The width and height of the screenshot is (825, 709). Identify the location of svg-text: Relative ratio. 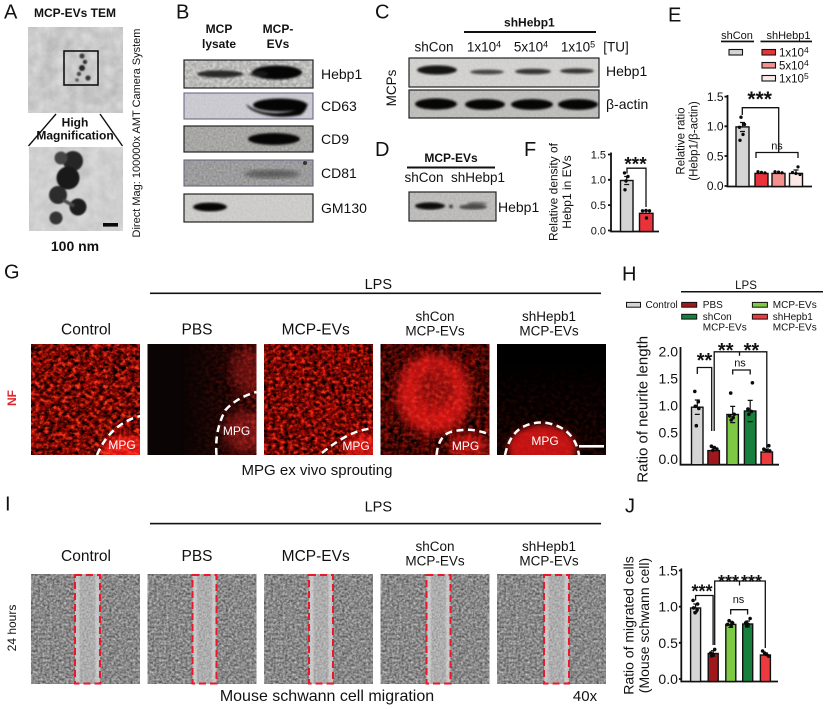
(682, 140).